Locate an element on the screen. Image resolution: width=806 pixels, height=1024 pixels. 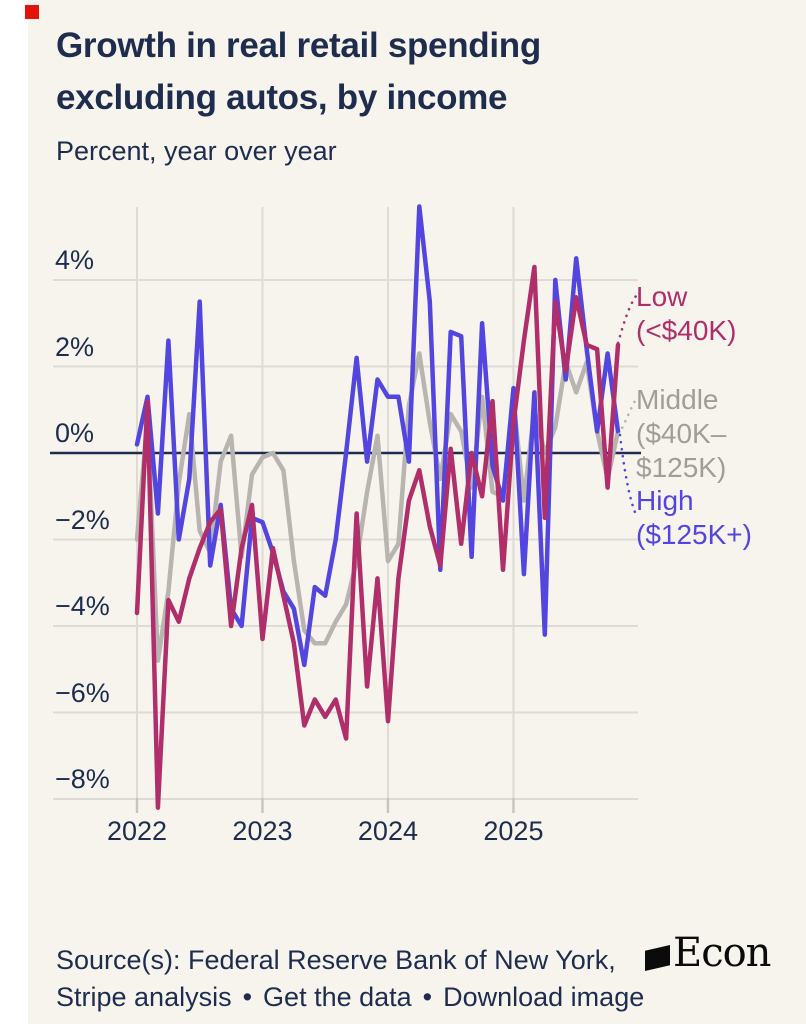
x-tick-label: 2022 is located at coordinates (137, 831).